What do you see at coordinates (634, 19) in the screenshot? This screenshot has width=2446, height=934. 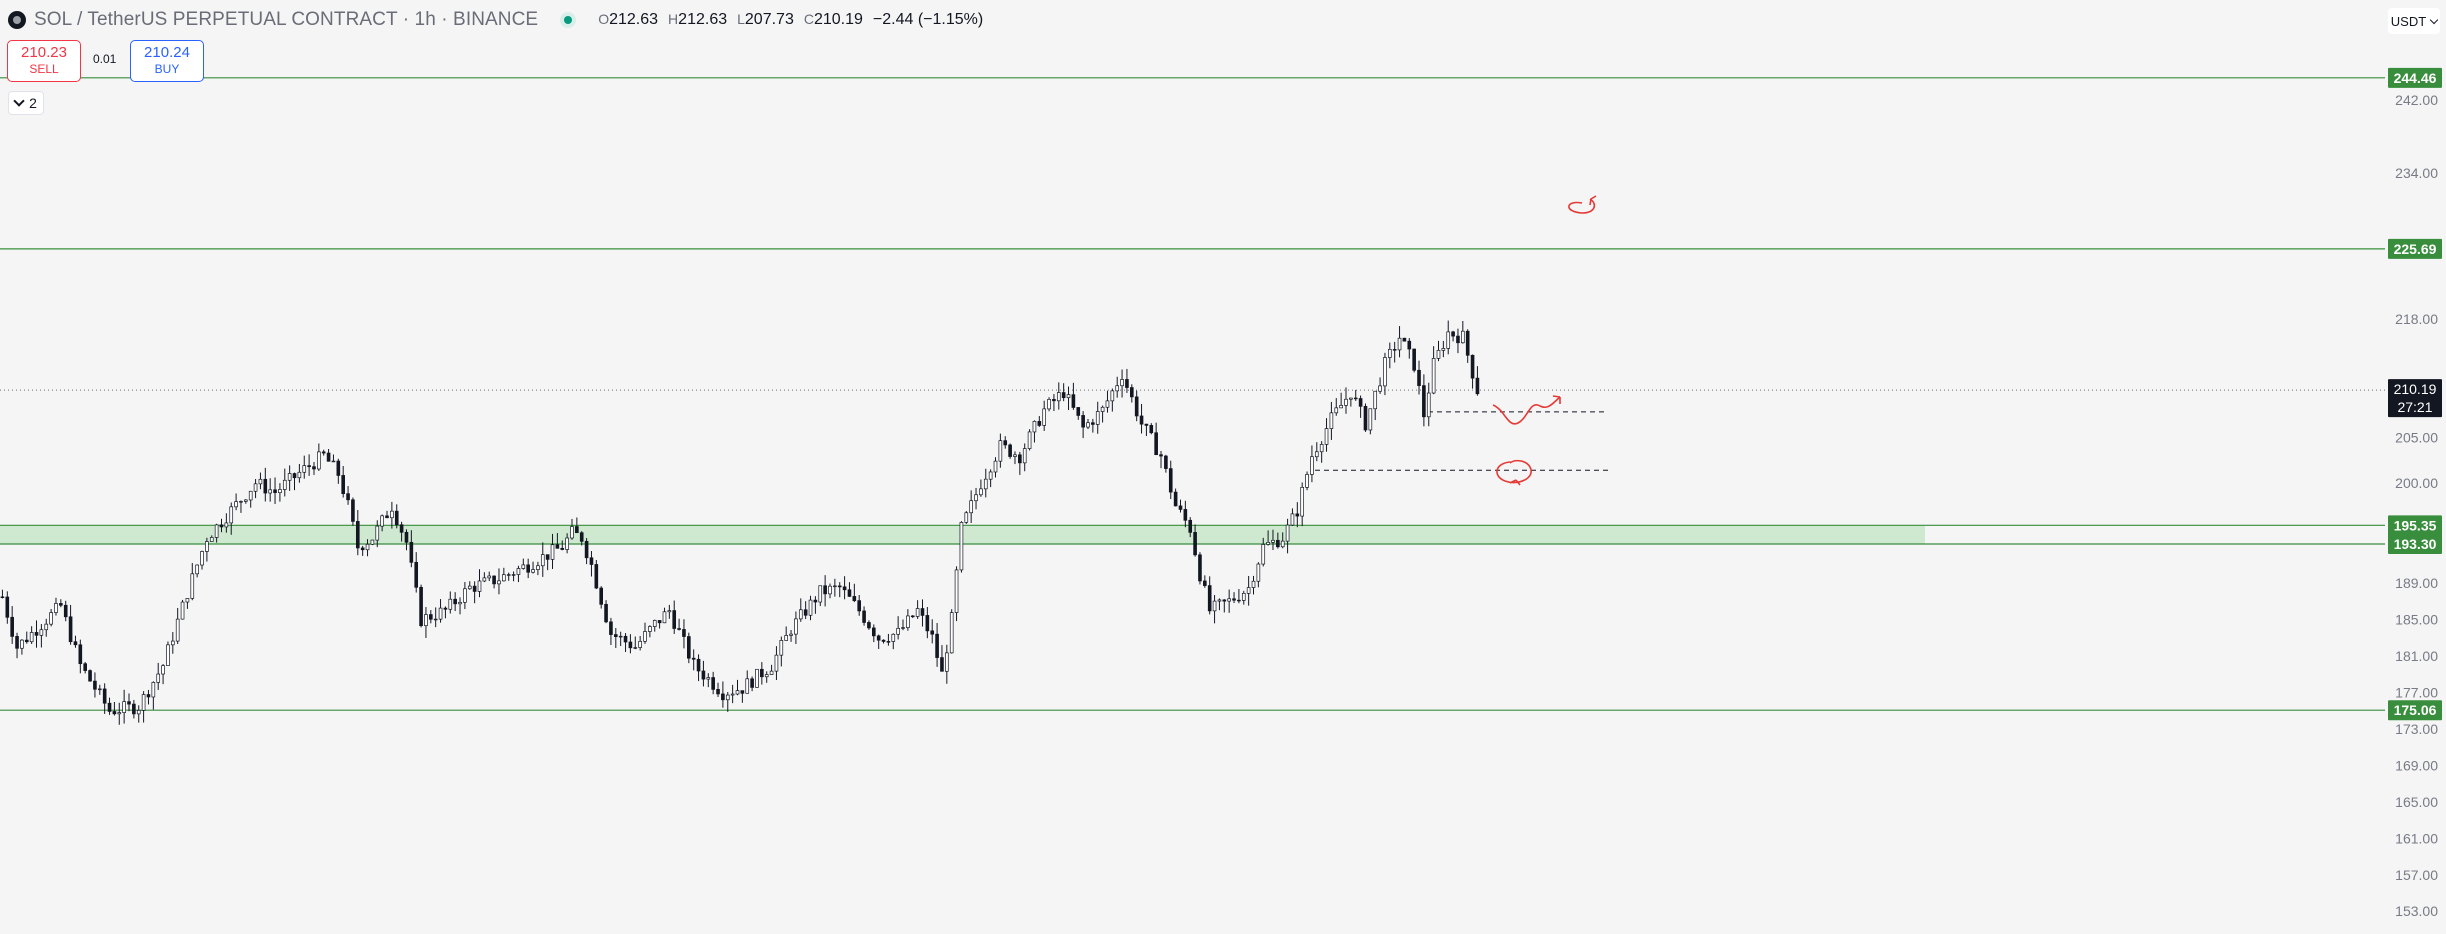 I see `open-value: 212.63` at bounding box center [634, 19].